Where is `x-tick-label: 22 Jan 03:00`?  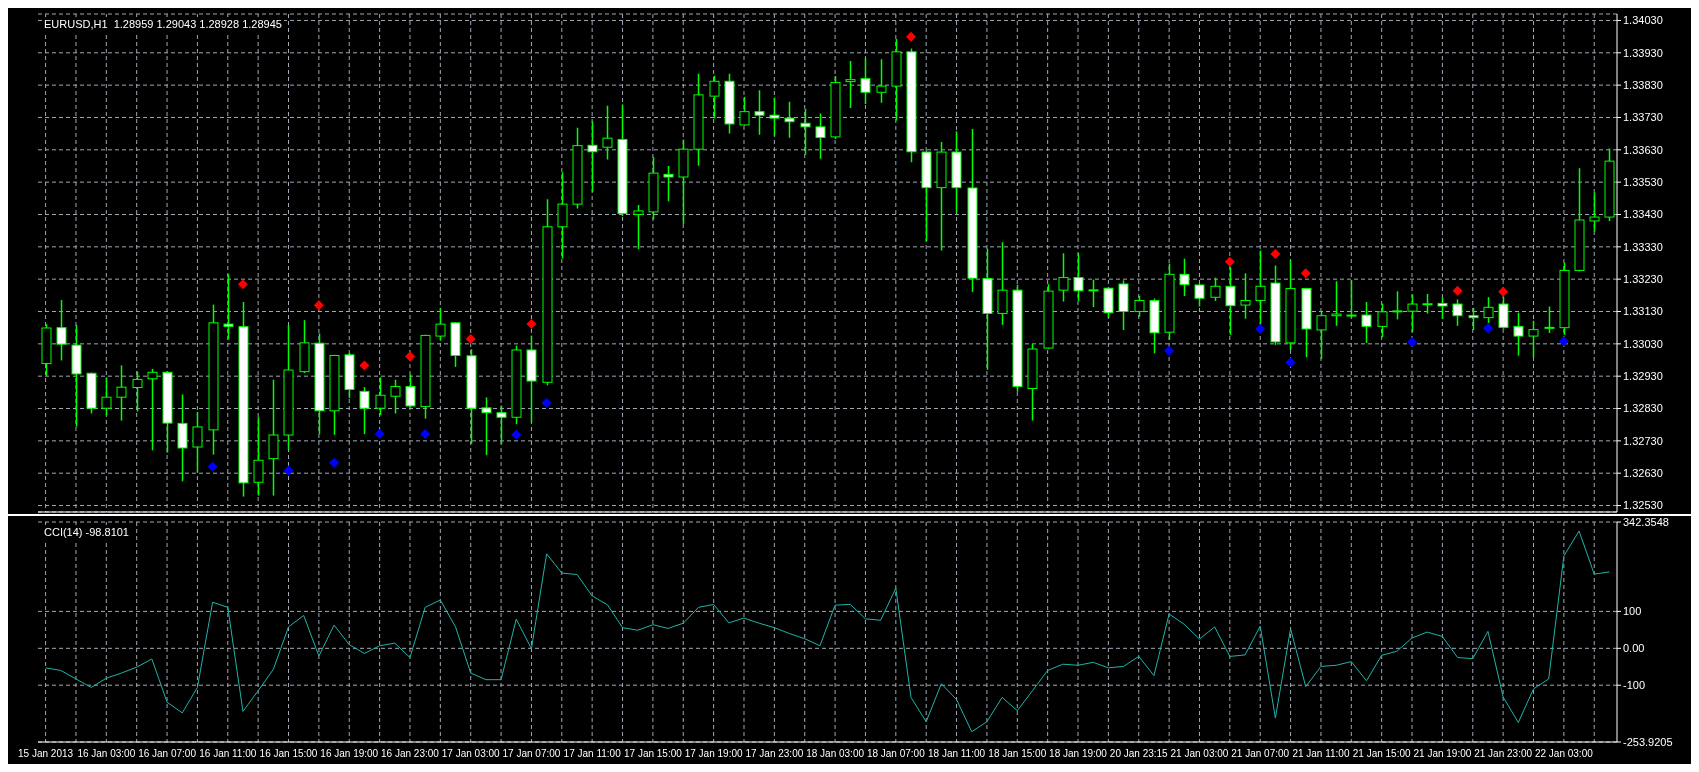 x-tick-label: 22 Jan 03:00 is located at coordinates (1564, 754).